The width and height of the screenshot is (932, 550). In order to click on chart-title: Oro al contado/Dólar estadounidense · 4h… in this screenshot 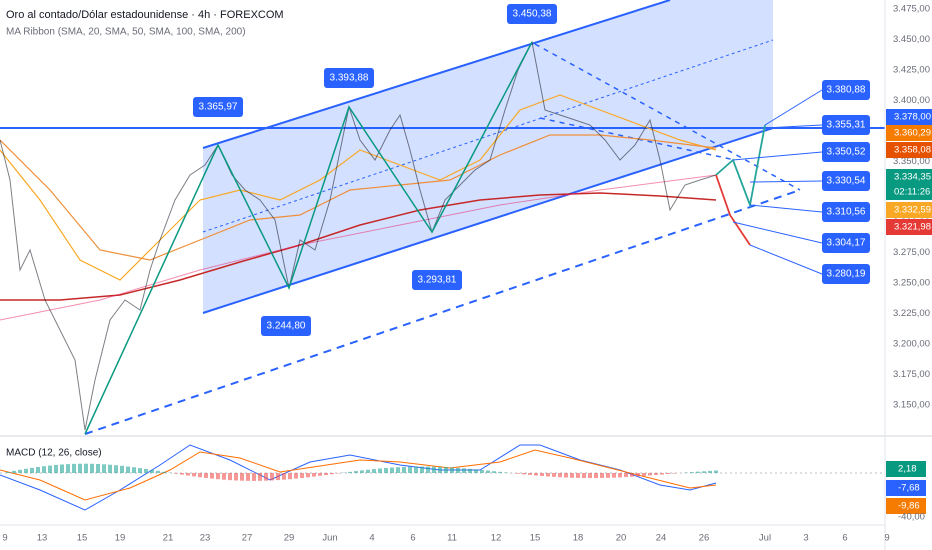, I will do `click(145, 15)`.